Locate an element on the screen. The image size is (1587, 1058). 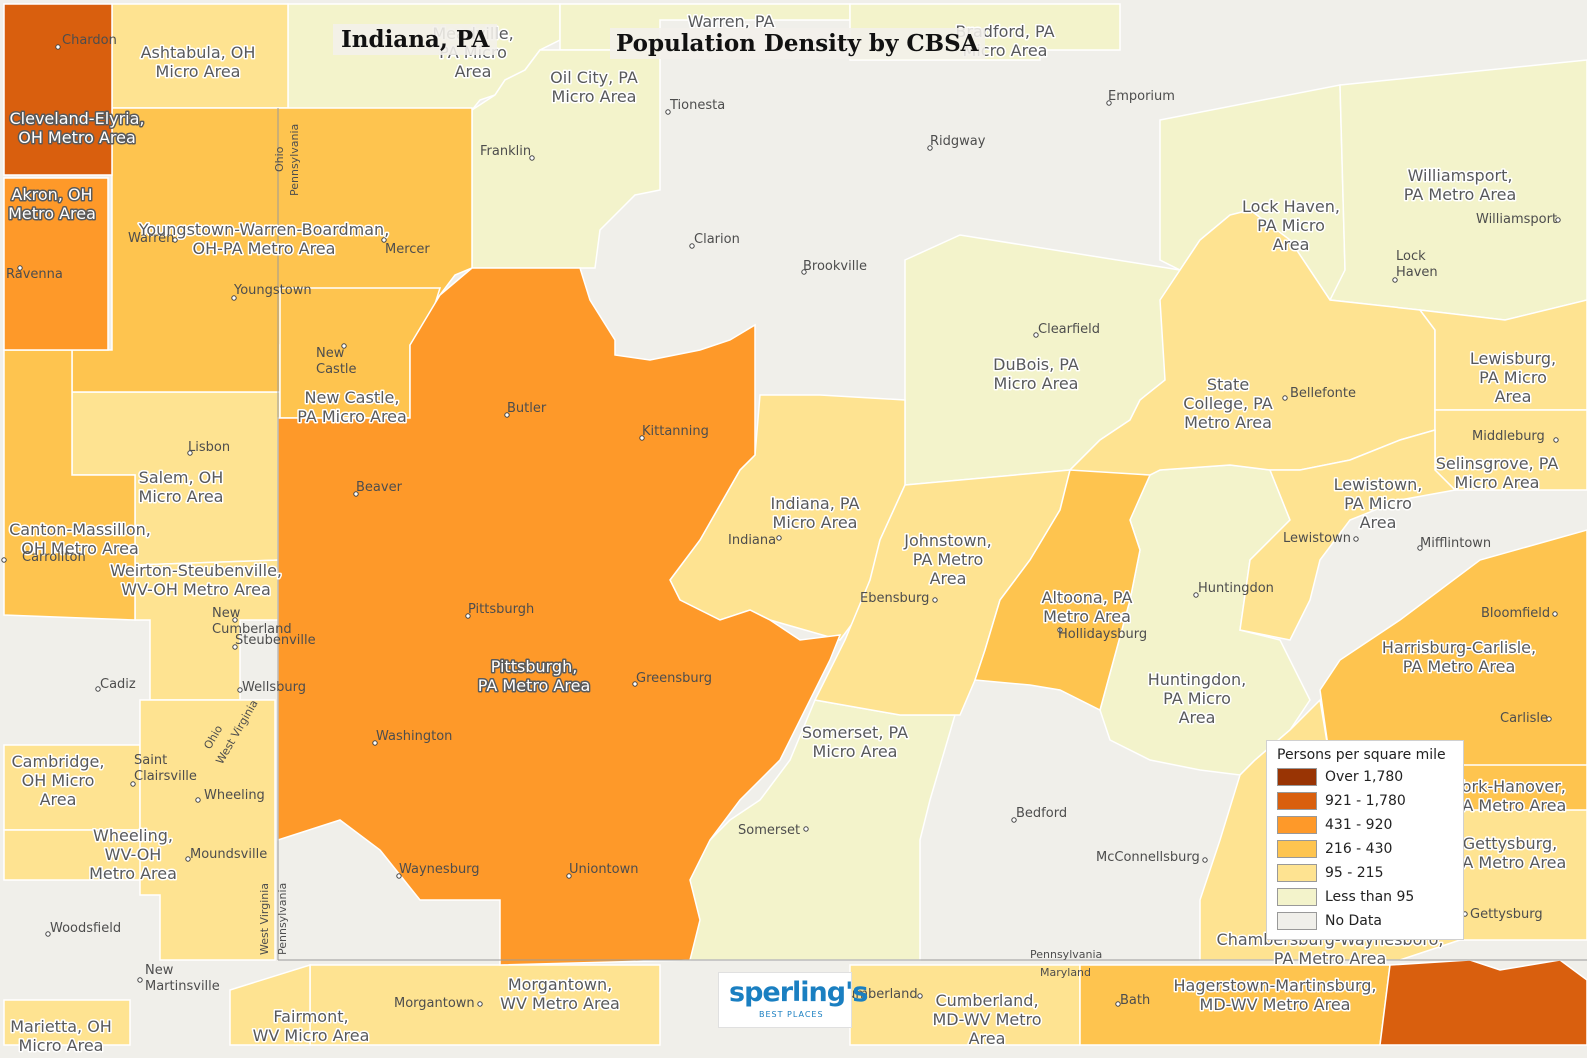
city-label: Greensburg is located at coordinates (674, 678).